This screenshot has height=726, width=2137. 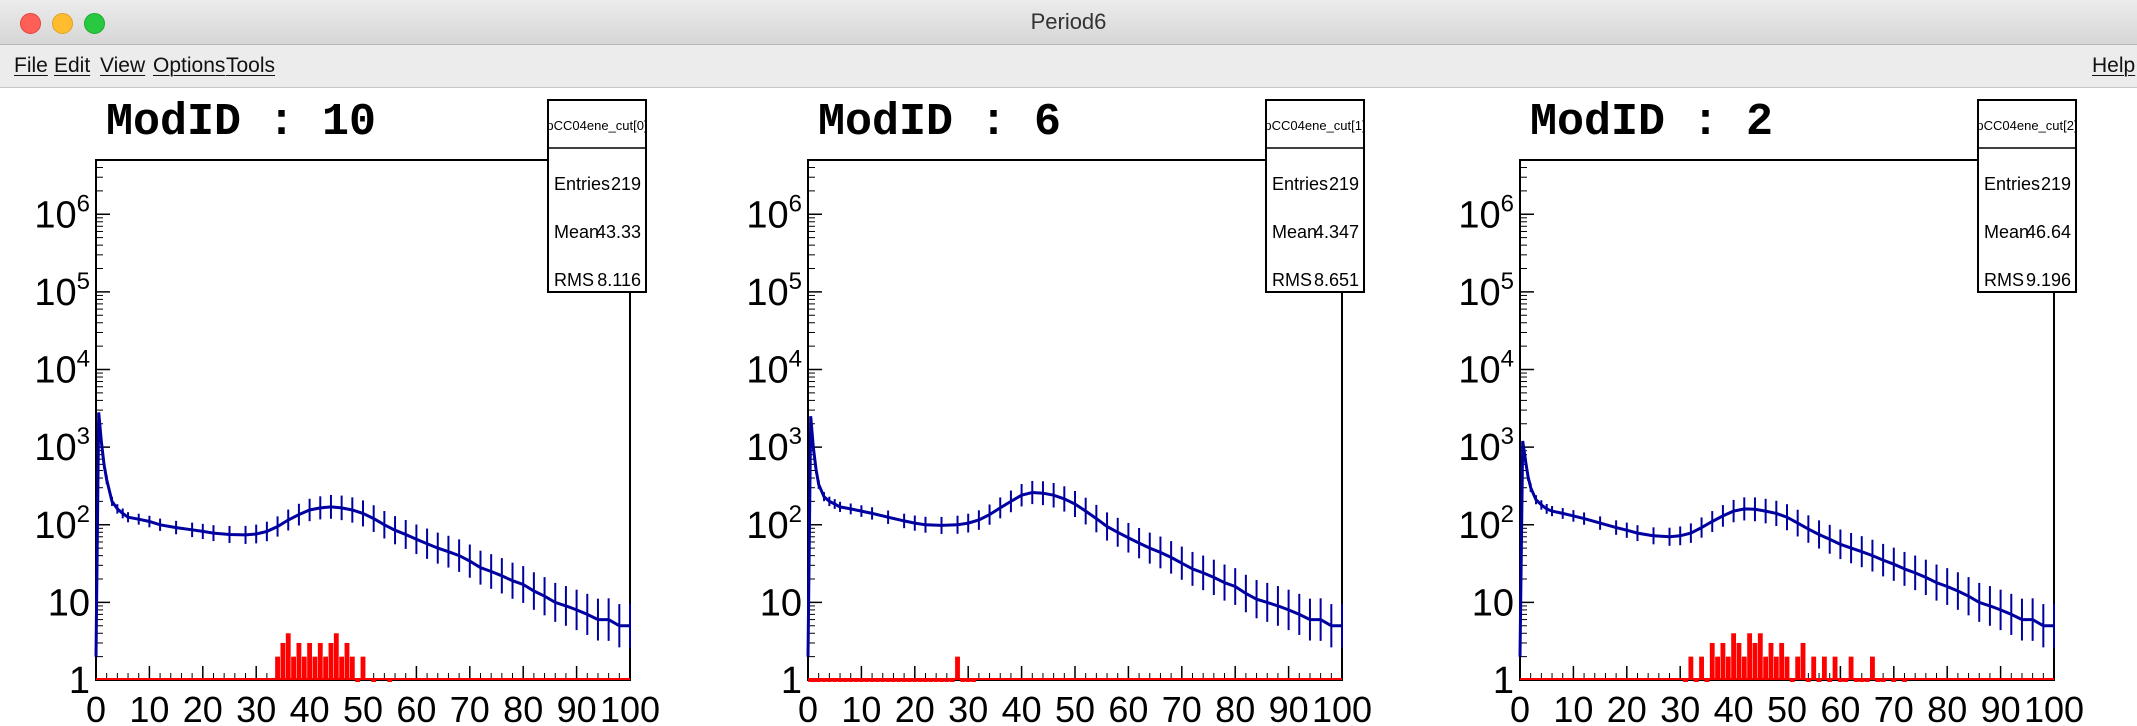 What do you see at coordinates (1344, 184) in the screenshot?
I see `stats-entries-value: 219` at bounding box center [1344, 184].